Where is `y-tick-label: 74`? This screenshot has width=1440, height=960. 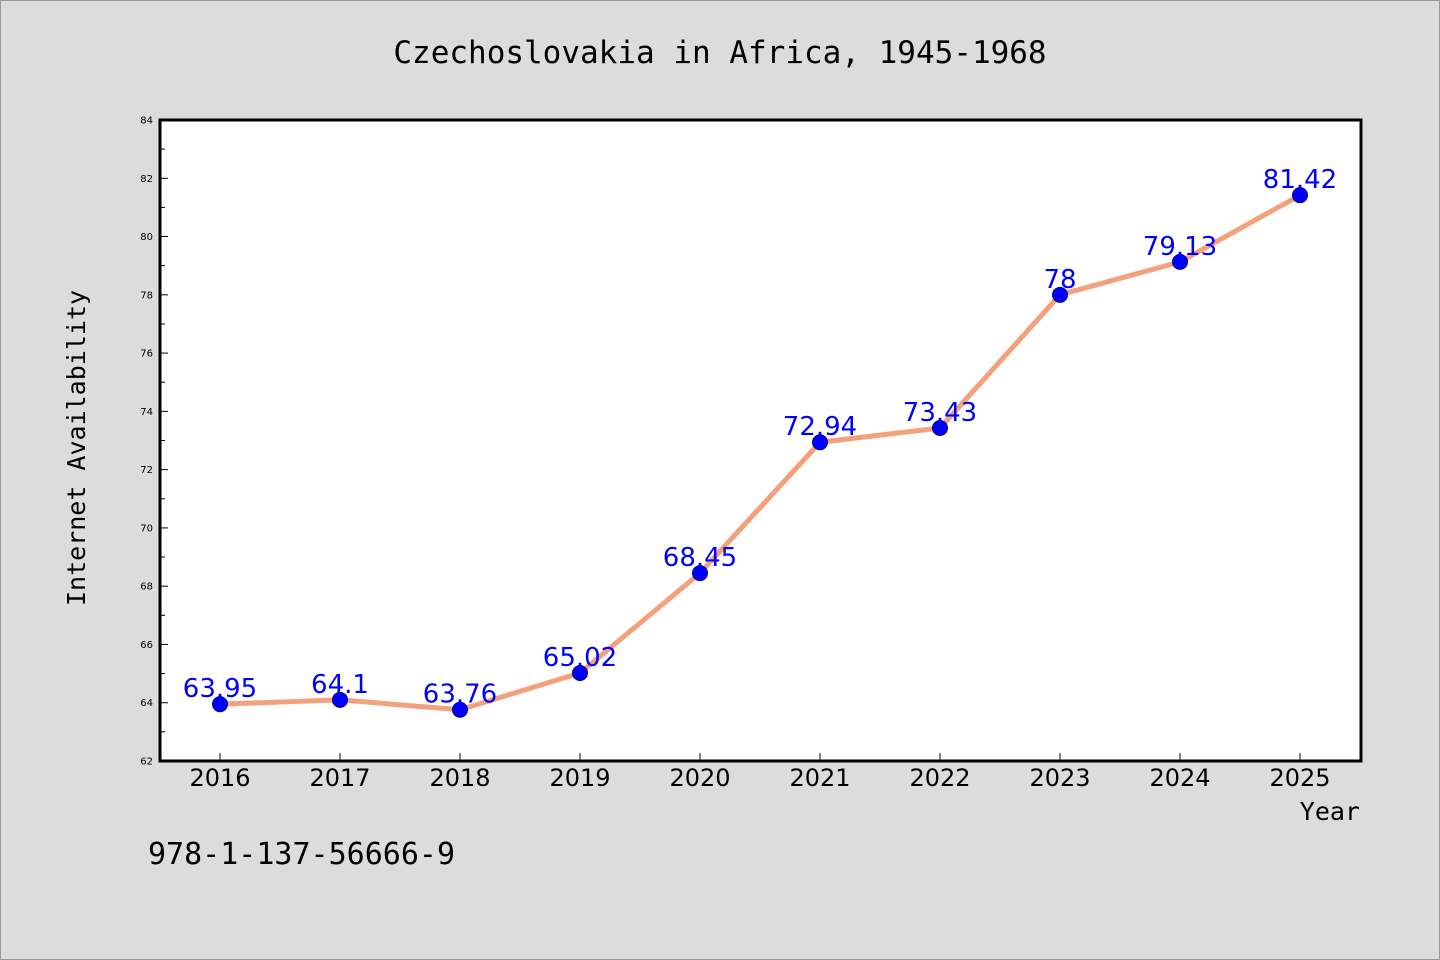 y-tick-label: 74 is located at coordinates (146, 412).